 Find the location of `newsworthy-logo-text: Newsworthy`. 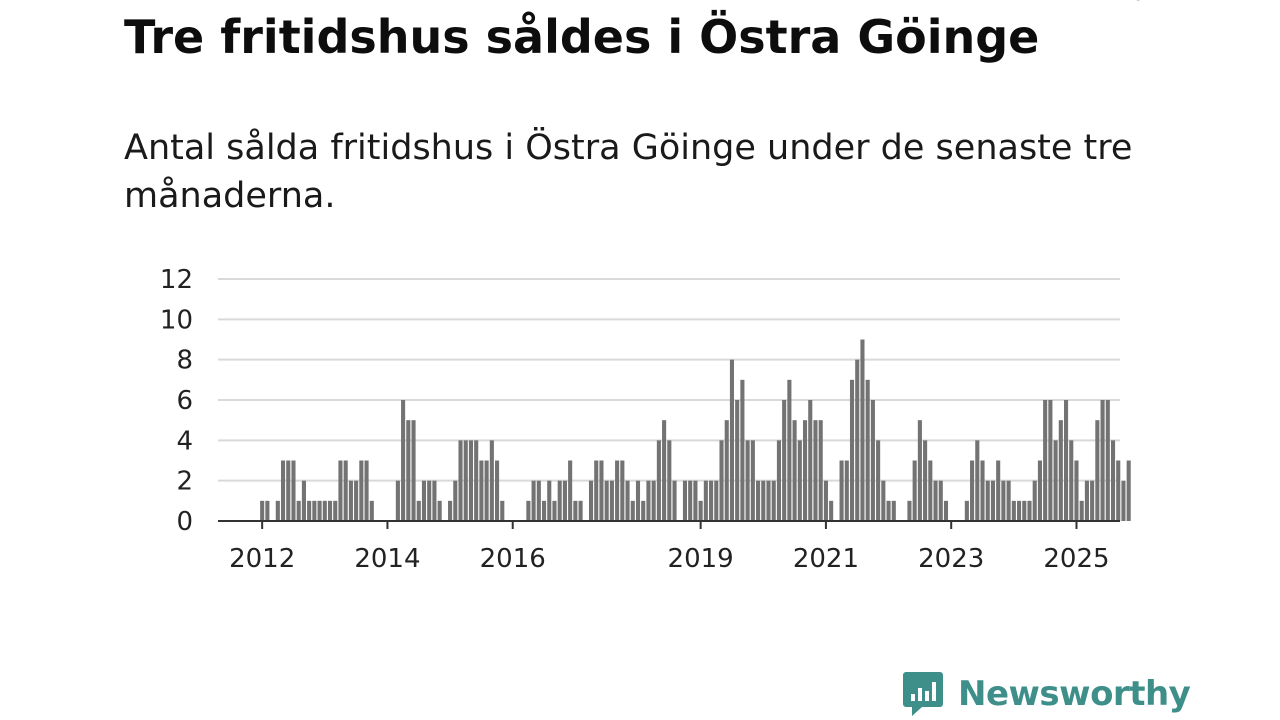

newsworthy-logo-text: Newsworthy is located at coordinates (1074, 694).